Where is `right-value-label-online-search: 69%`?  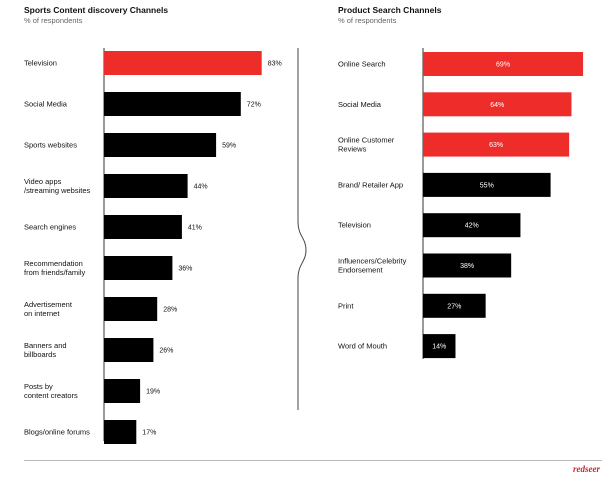
right-value-label-online-search: 69% is located at coordinates (503, 65).